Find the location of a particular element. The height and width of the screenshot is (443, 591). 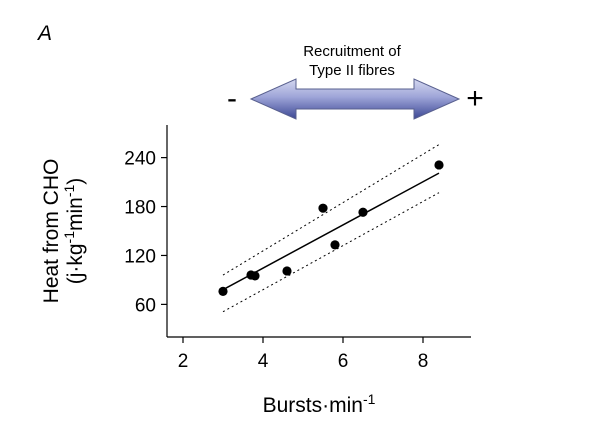

panel-label: A is located at coordinates (44, 33).